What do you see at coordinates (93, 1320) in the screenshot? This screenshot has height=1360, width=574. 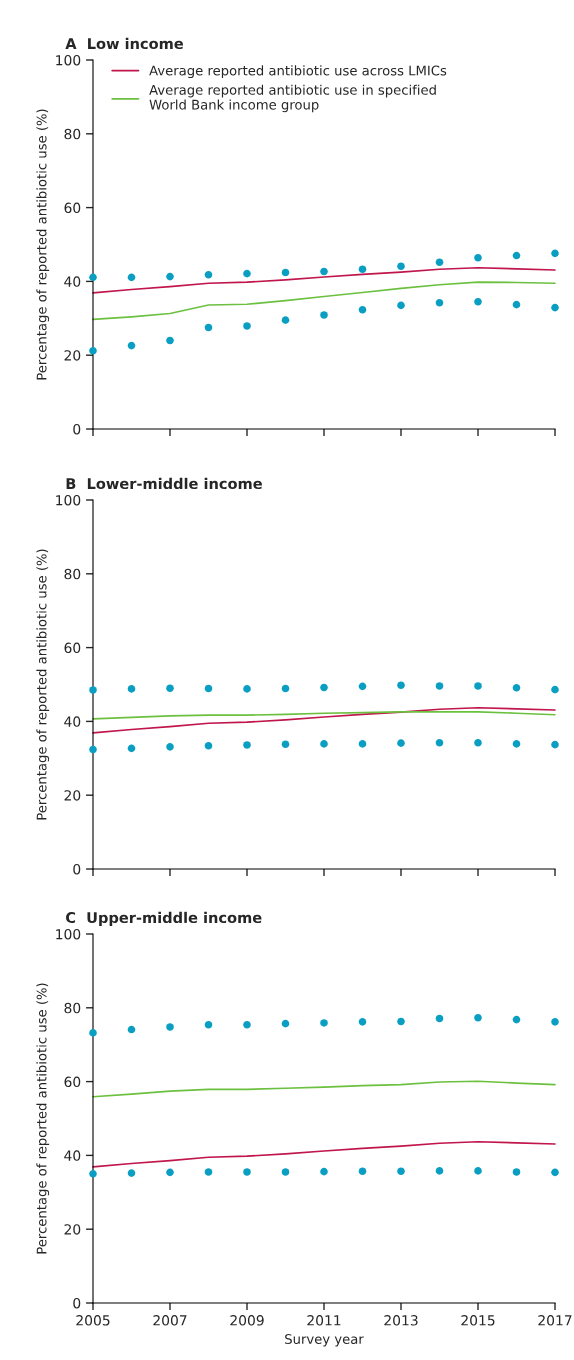 I see `x-tick-label: 2005` at bounding box center [93, 1320].